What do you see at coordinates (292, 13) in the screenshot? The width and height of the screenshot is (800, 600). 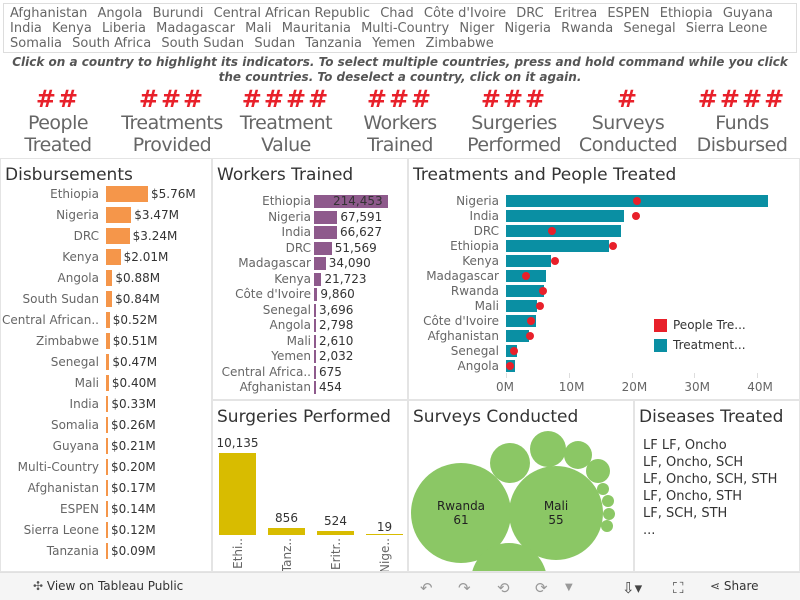 I see `country-filter-item: Central African Republic` at bounding box center [292, 13].